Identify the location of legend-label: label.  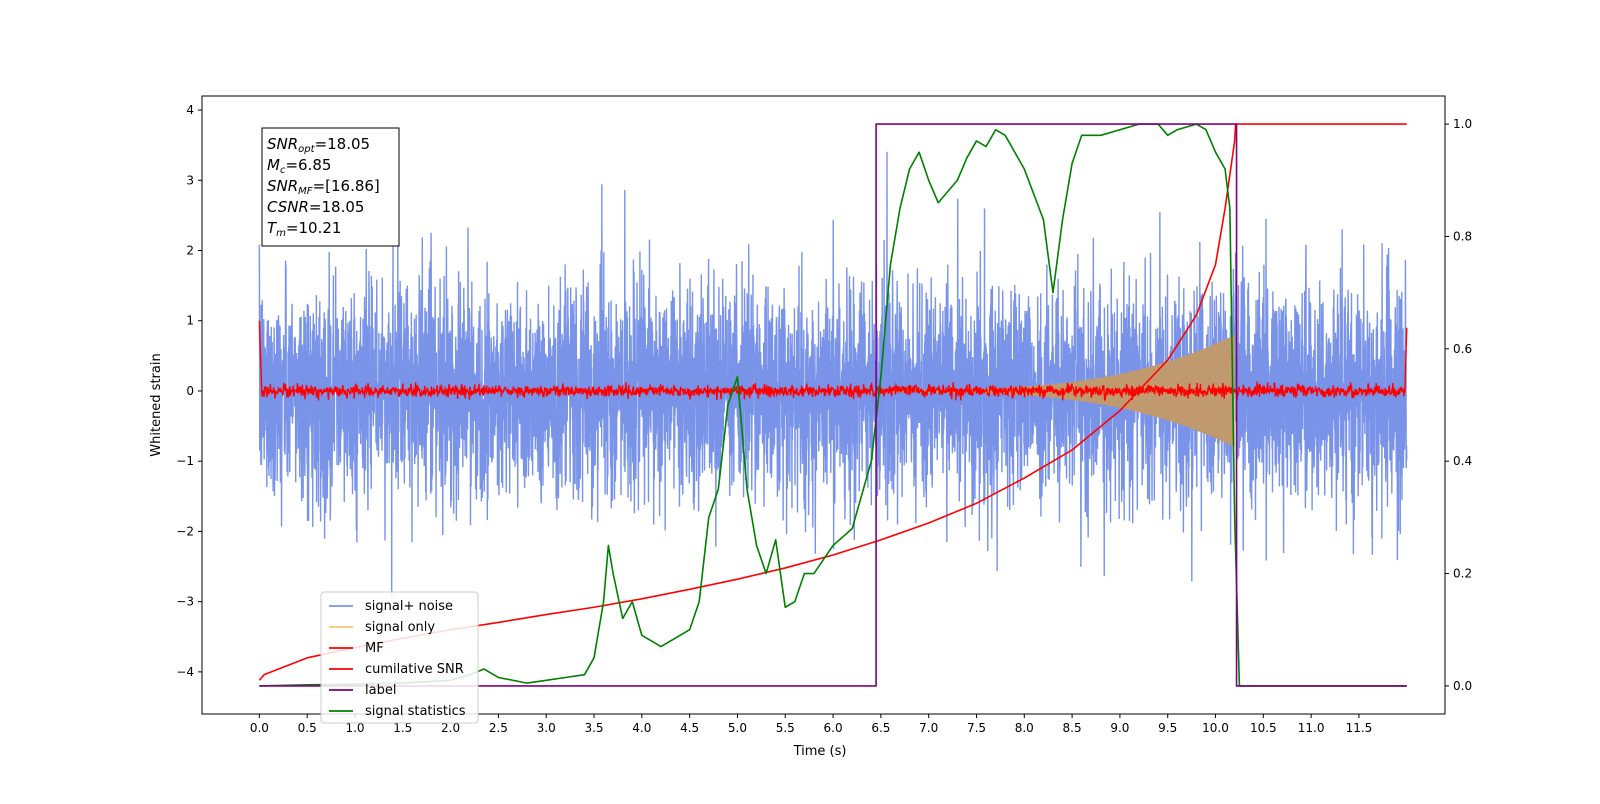
(380, 690).